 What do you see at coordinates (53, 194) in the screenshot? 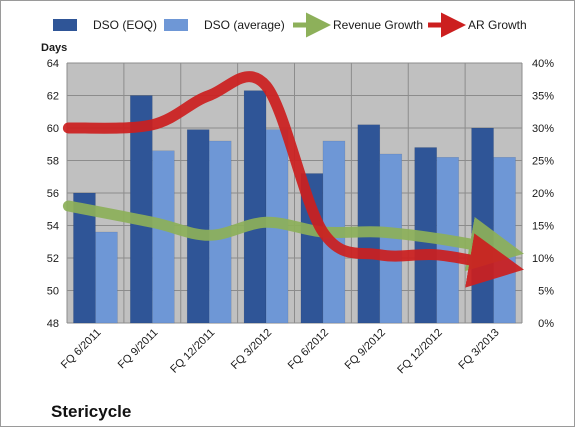
I see `y-tick-label: 56` at bounding box center [53, 194].